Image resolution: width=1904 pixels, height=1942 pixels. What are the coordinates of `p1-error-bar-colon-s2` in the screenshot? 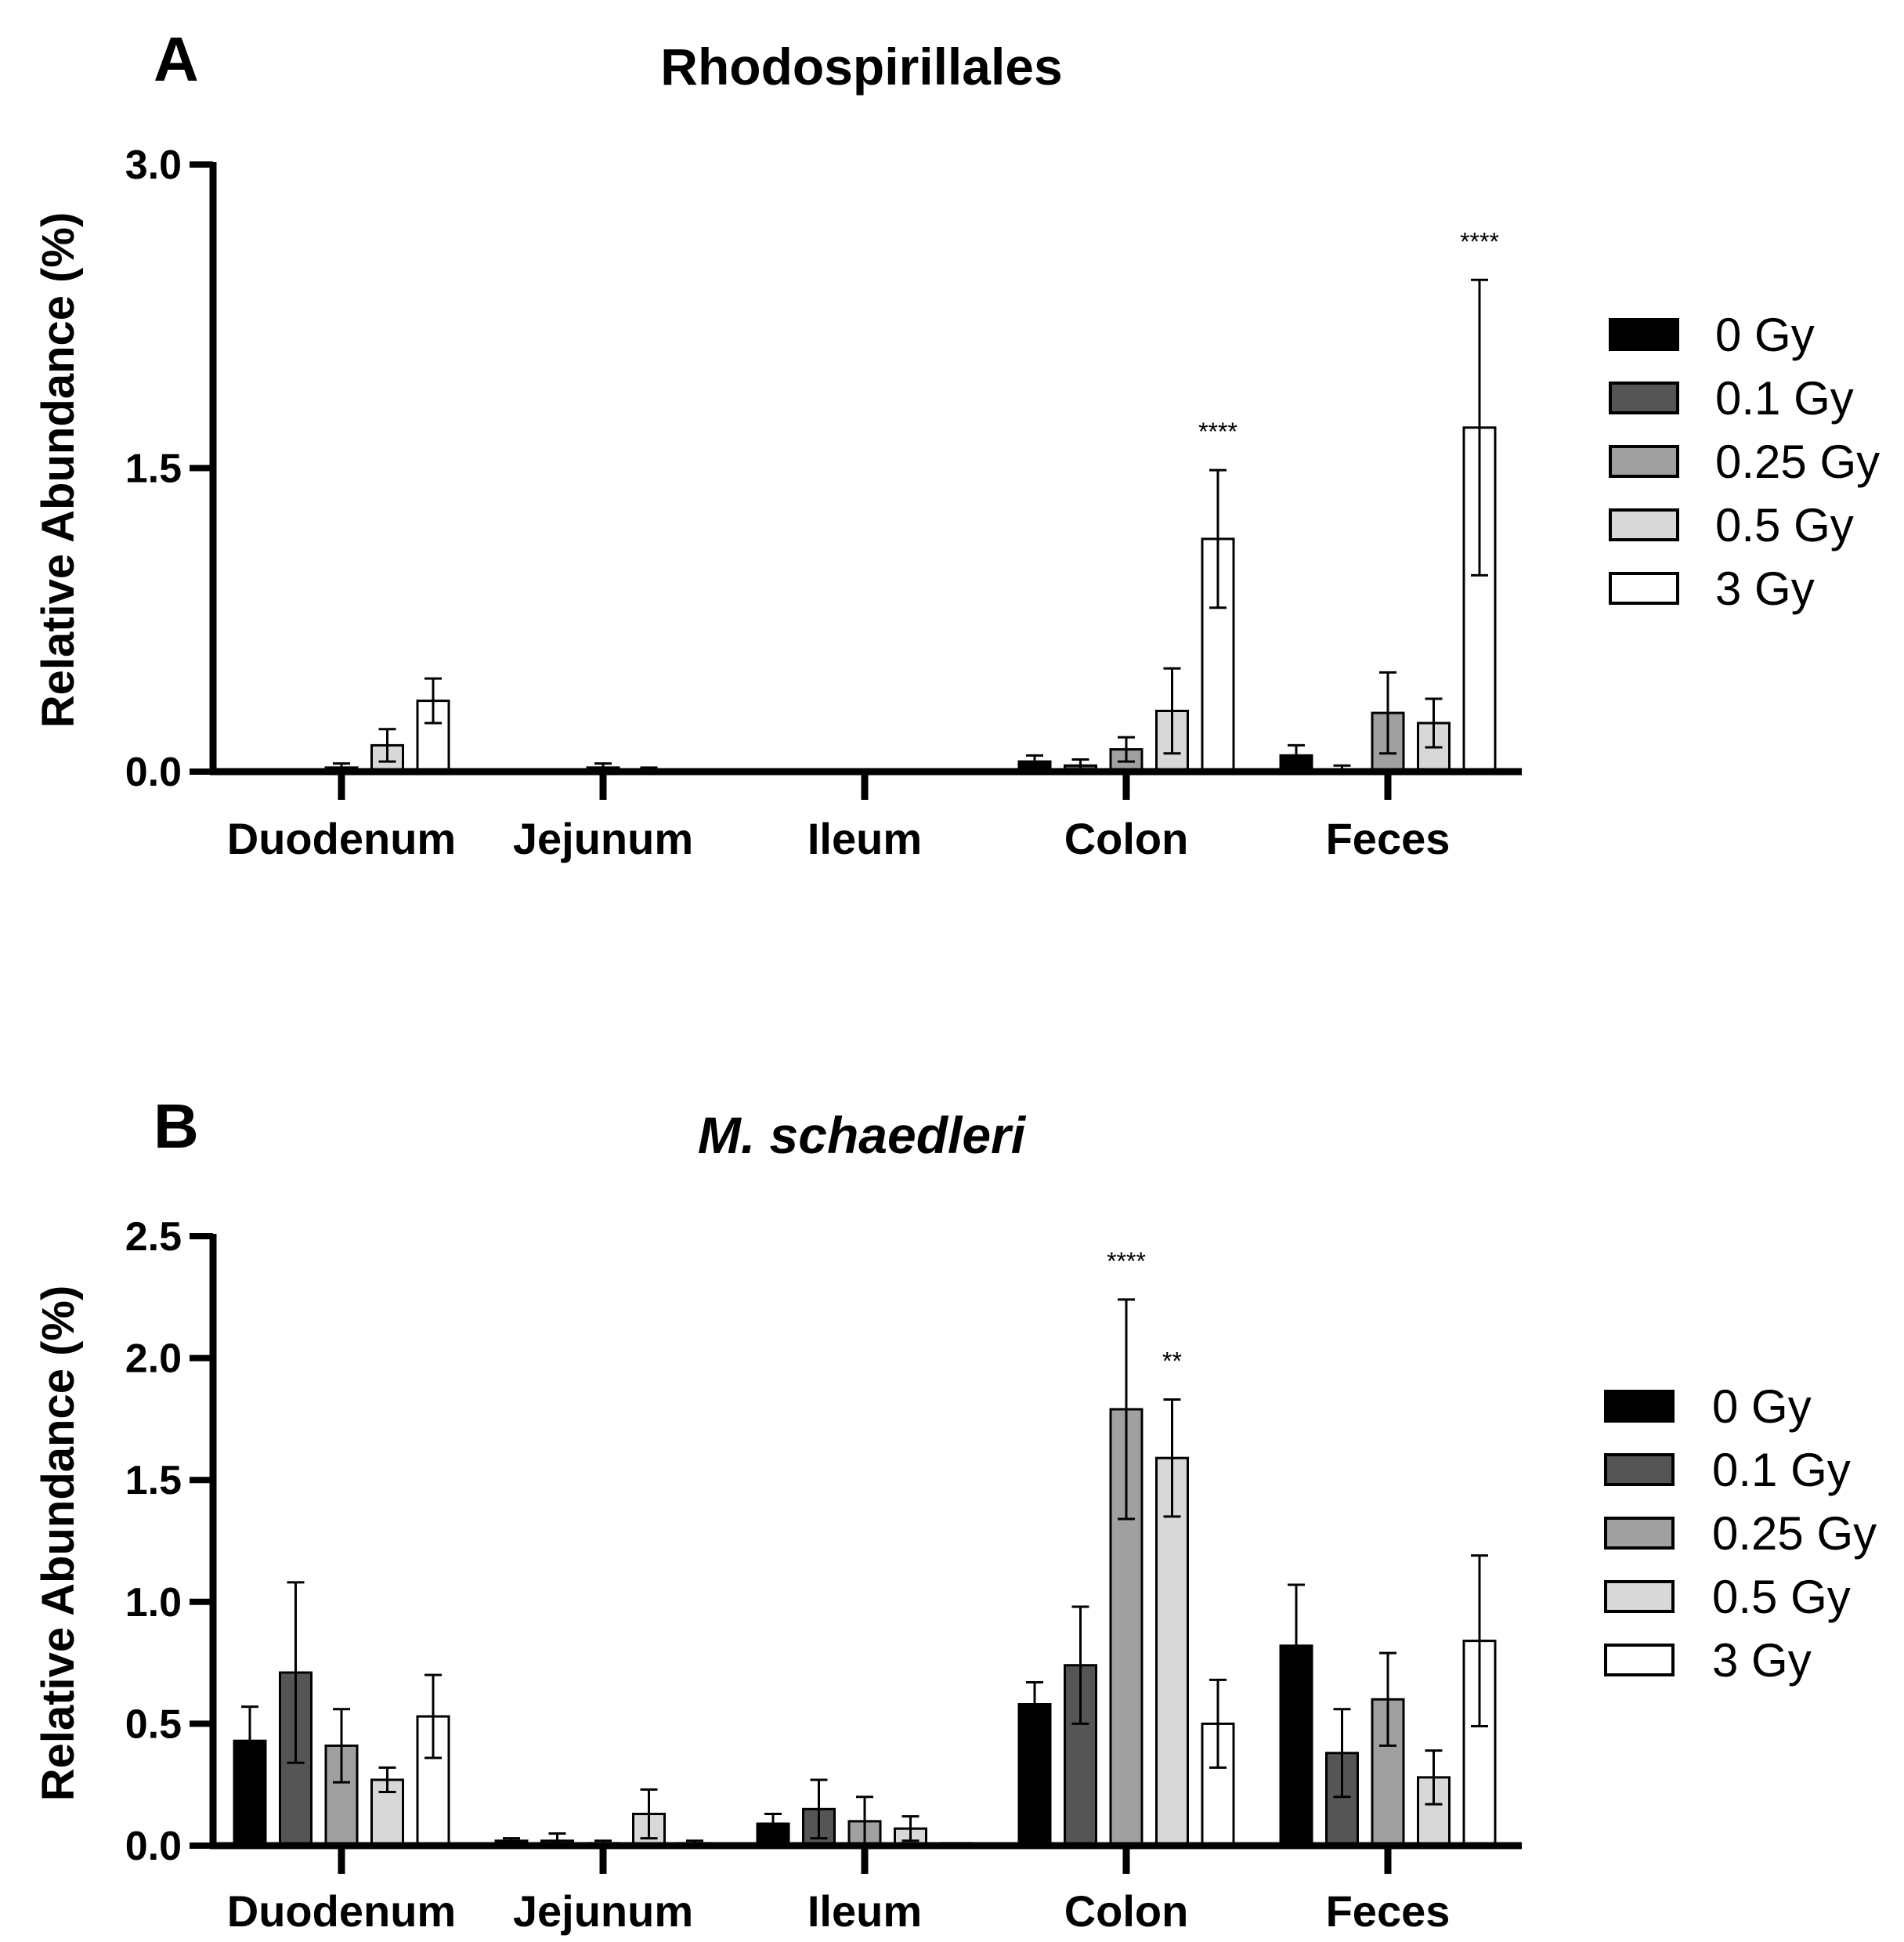 It's located at (1126, 1409).